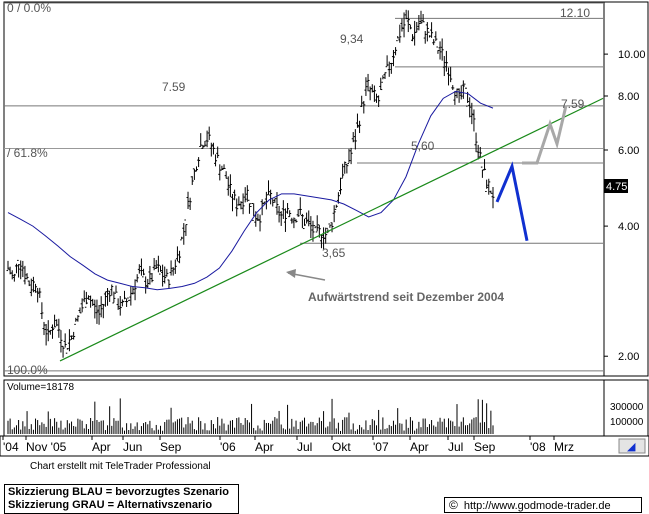  Describe the element at coordinates (625, 206) in the screenshot. I see `price-axis-ticks: 10.00 8.00 6.00 4.00 2.00` at that location.